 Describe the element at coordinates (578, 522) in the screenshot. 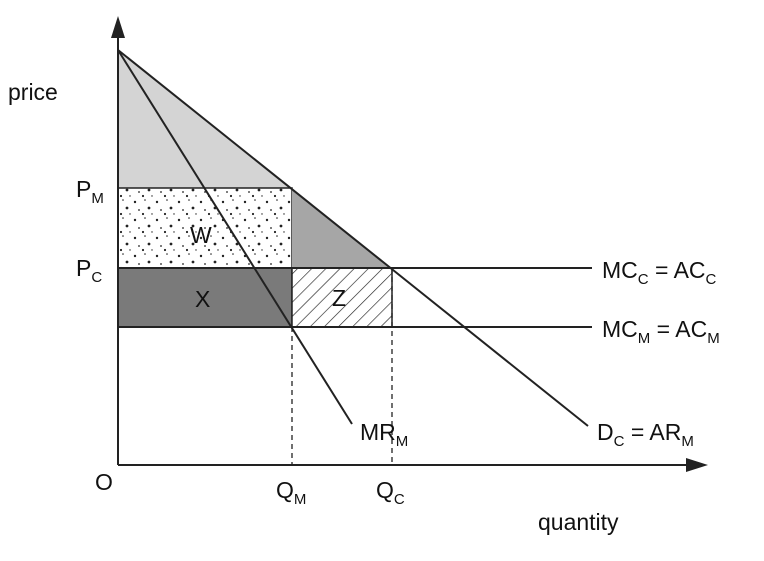

I see `x-axis-label: quantity` at that location.